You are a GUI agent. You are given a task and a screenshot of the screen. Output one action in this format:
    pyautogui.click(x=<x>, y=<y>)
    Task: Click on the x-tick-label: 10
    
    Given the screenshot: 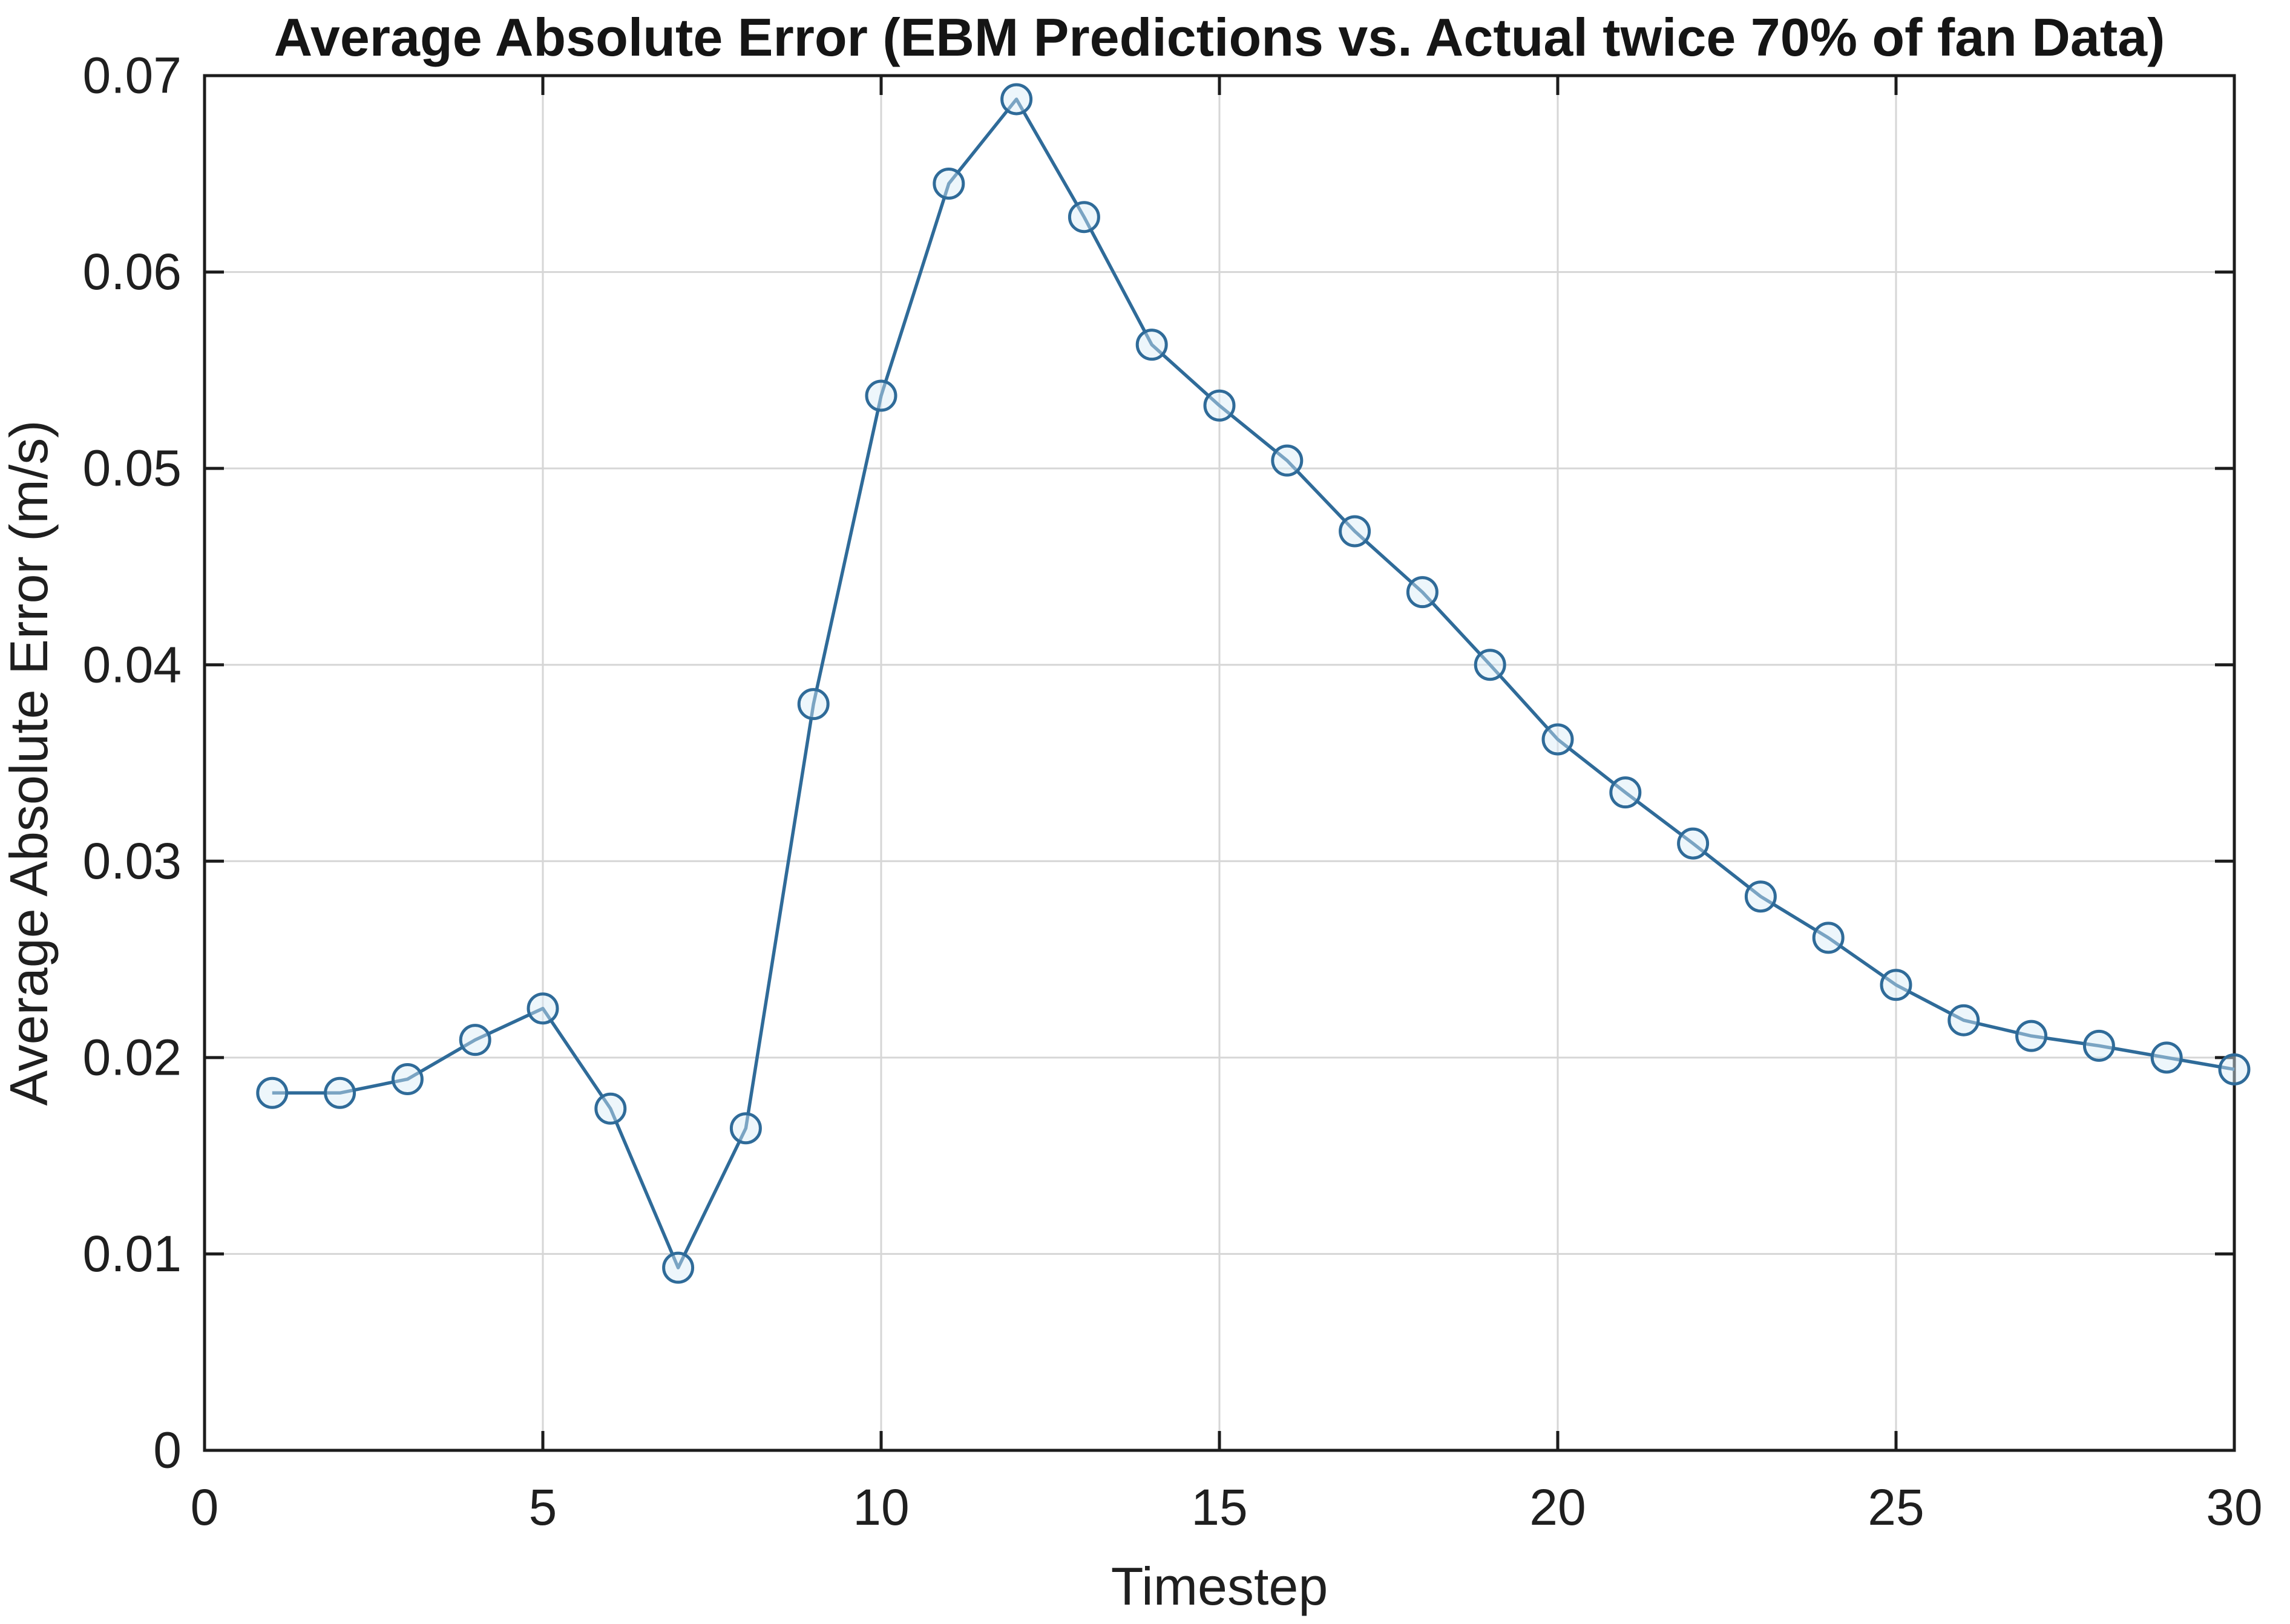 What is the action you would take?
    pyautogui.click(x=881, y=1507)
    